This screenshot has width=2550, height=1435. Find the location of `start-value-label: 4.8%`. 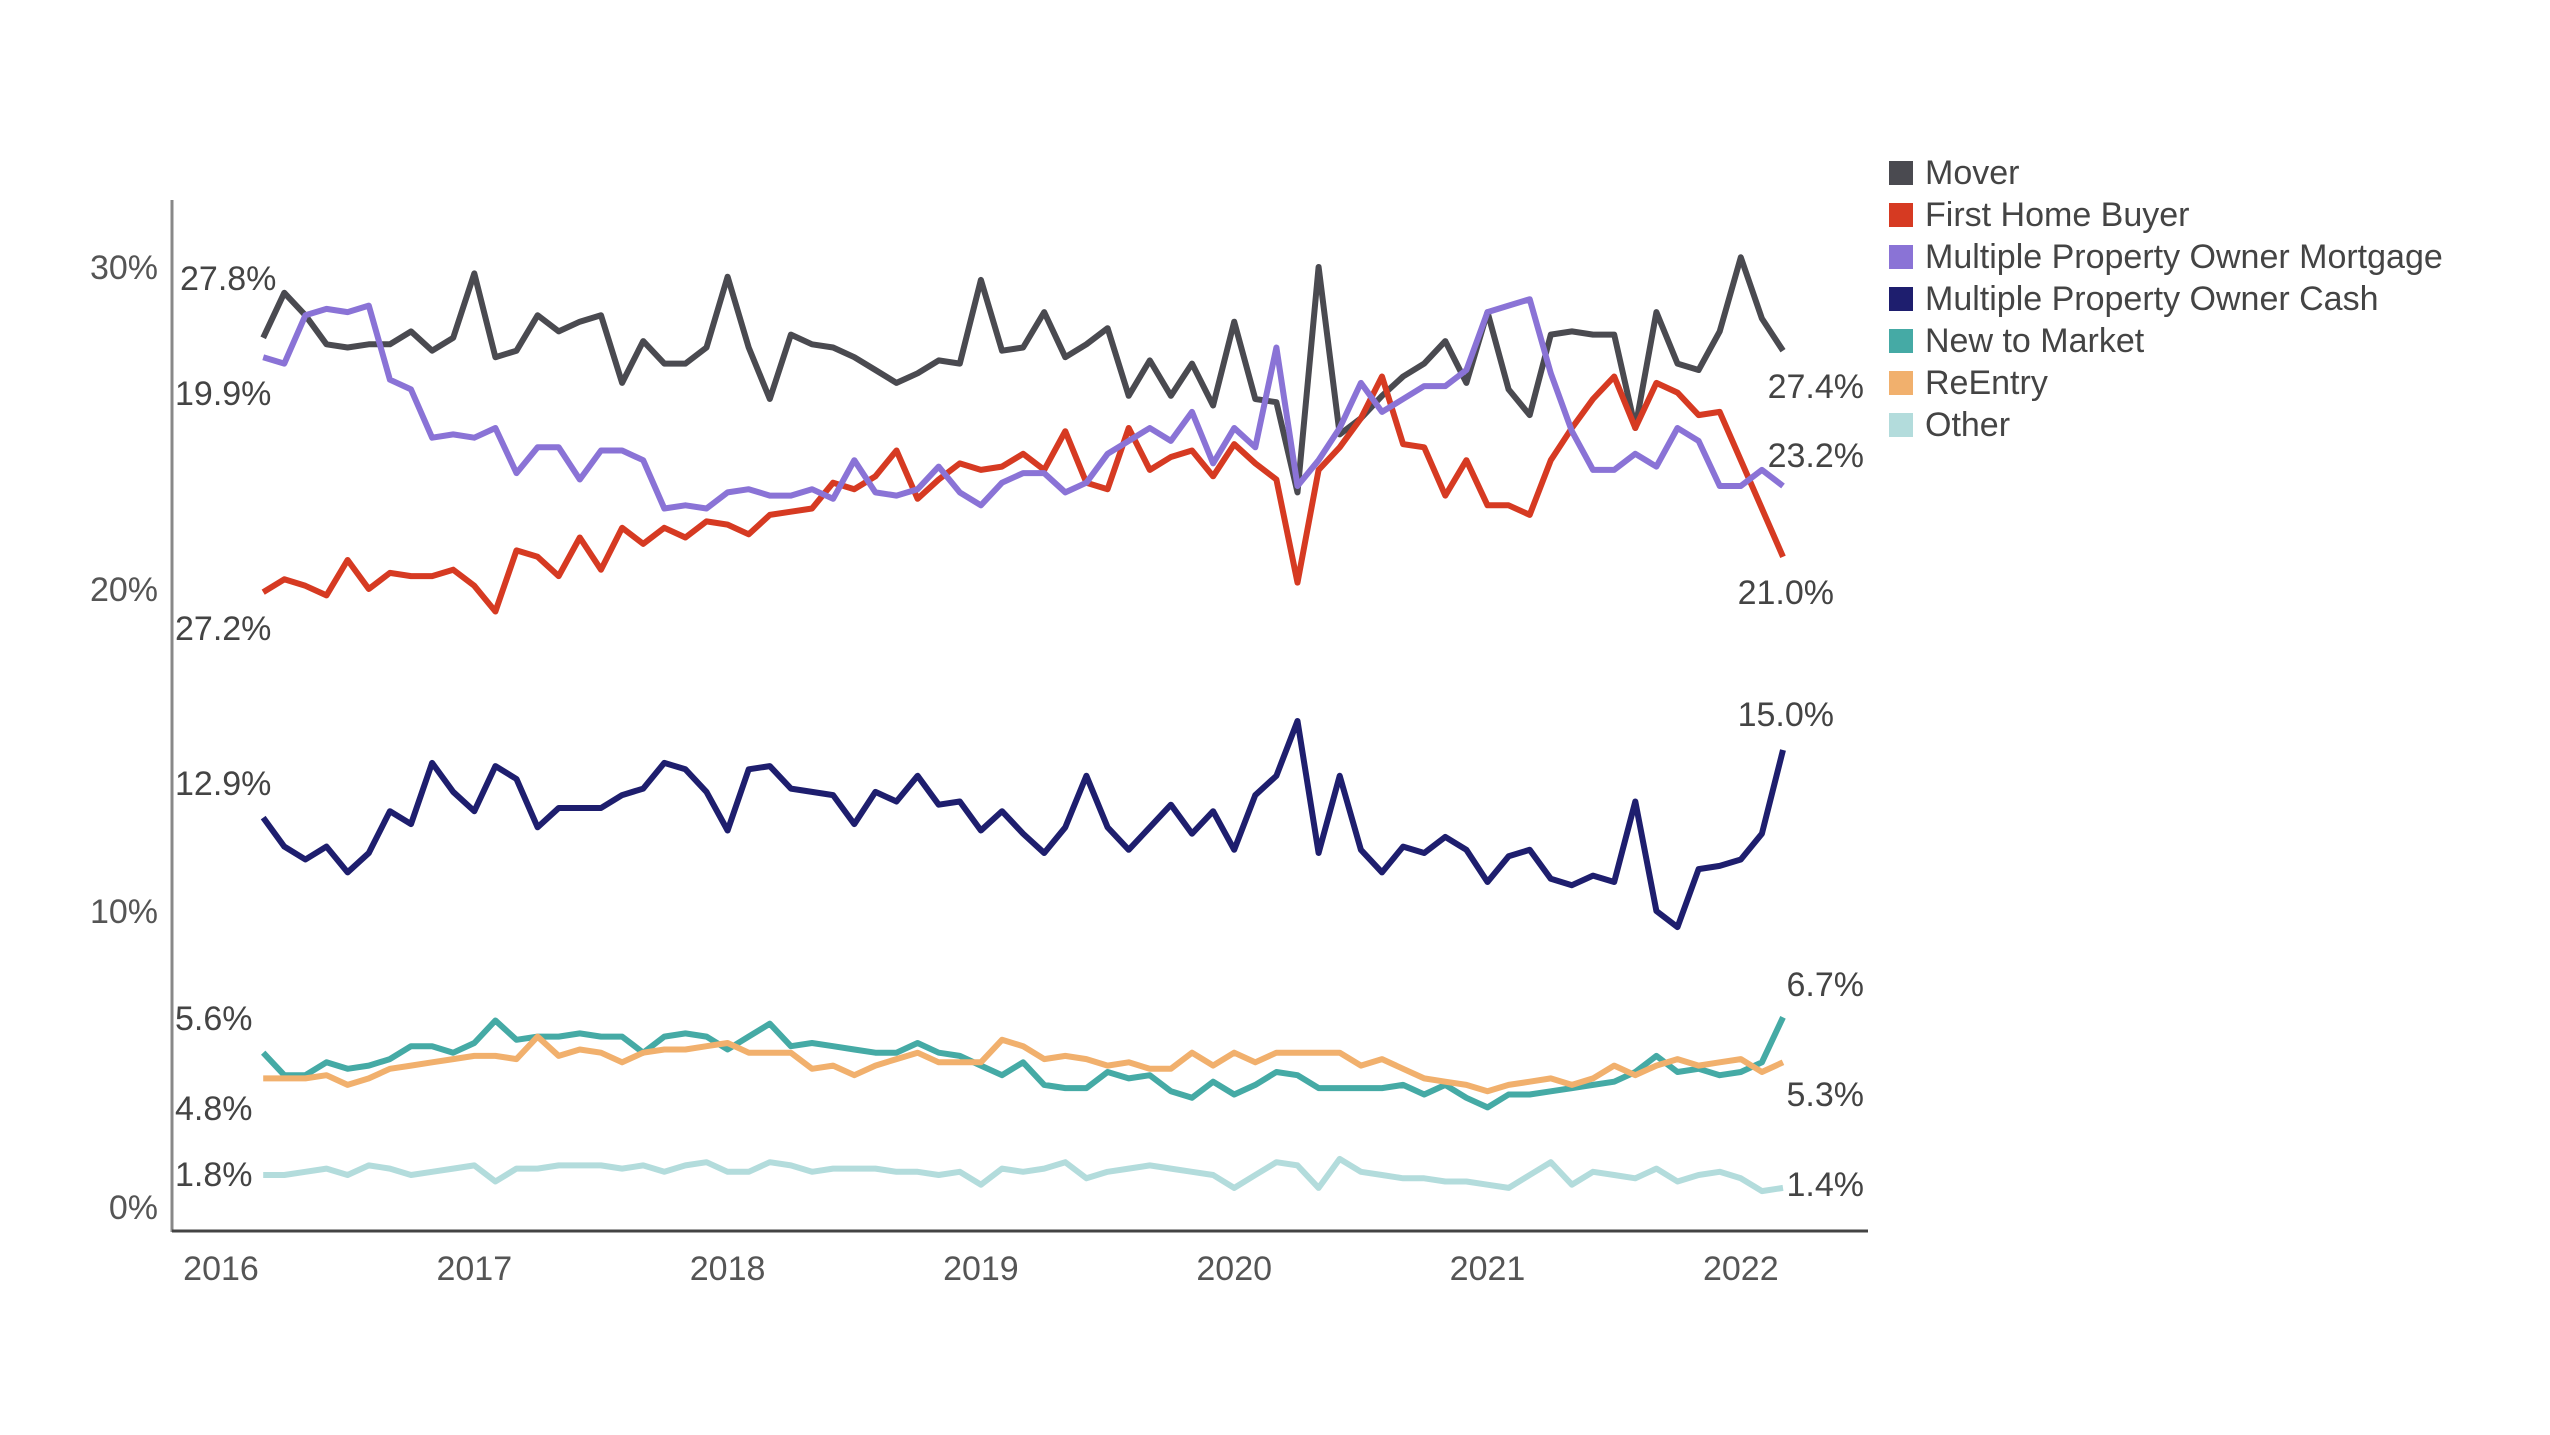

start-value-label: 4.8% is located at coordinates (214, 1109).